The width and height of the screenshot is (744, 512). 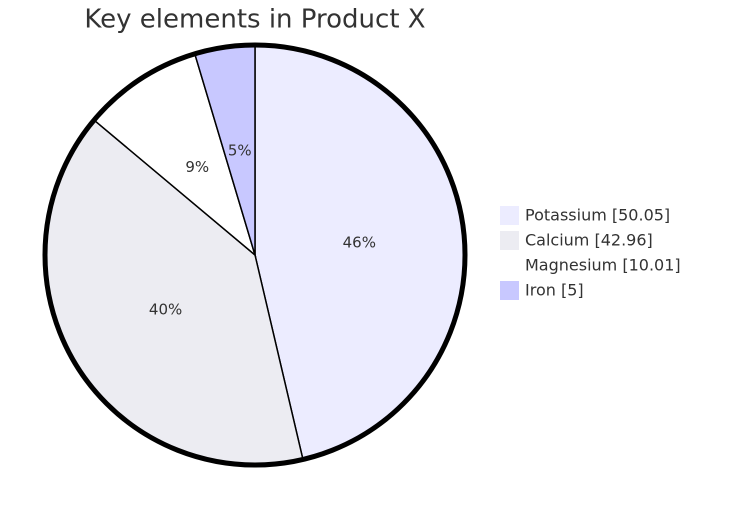 What do you see at coordinates (165, 310) in the screenshot?
I see `slice-label: 40%` at bounding box center [165, 310].